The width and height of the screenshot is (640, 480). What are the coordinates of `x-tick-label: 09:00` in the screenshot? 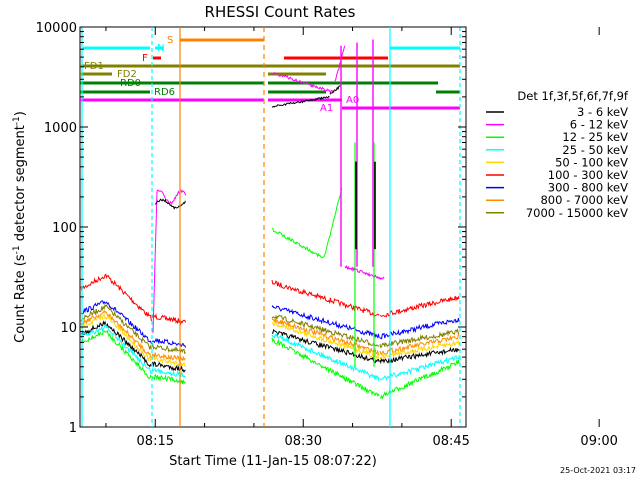 It's located at (598, 441).